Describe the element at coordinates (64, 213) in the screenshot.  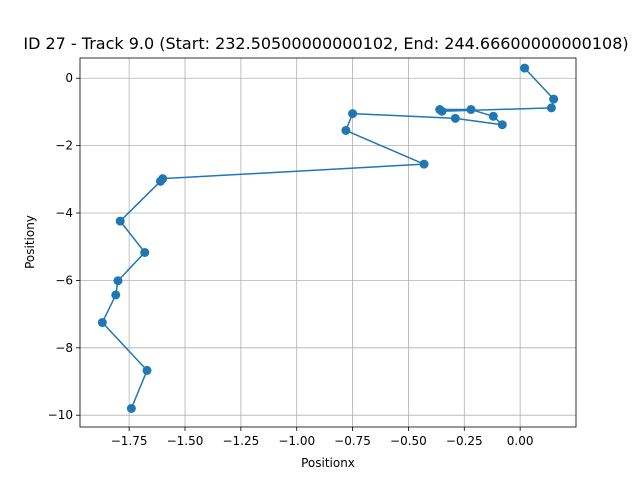
I see `y-tick-label: −4` at that location.